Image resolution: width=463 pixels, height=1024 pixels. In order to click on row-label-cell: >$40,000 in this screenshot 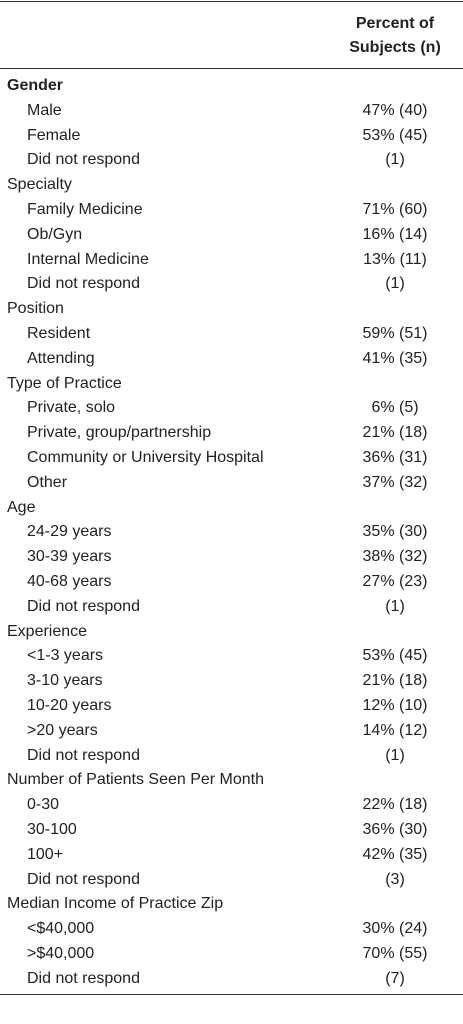, I will do `click(163, 954)`.